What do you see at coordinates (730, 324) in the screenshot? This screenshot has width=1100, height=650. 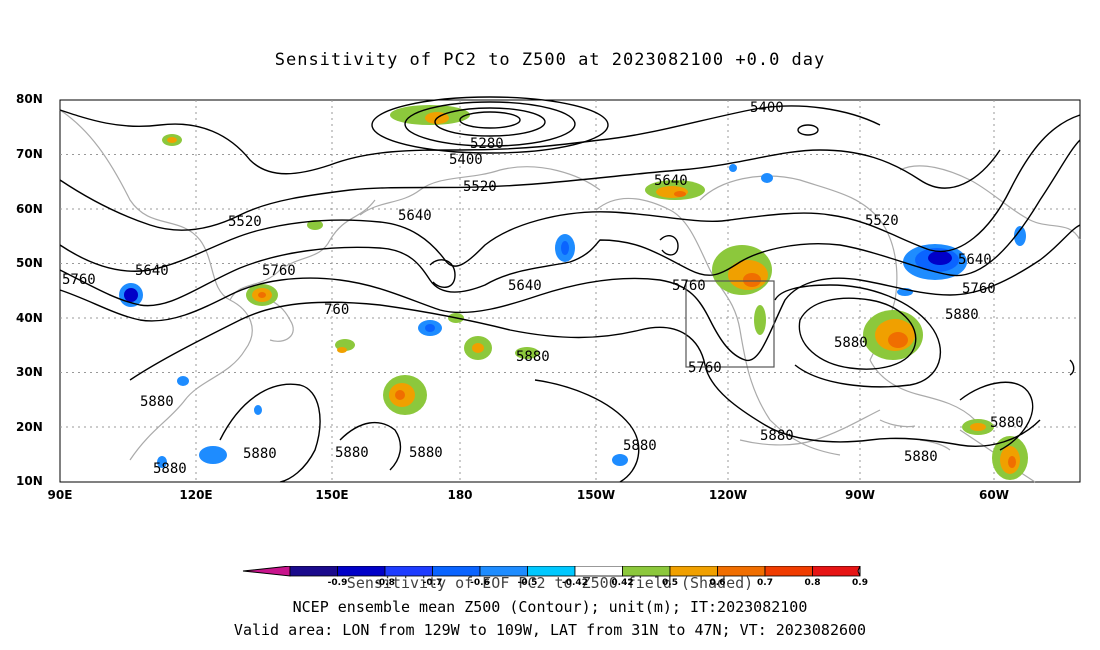 I see `valid-area-box` at bounding box center [730, 324].